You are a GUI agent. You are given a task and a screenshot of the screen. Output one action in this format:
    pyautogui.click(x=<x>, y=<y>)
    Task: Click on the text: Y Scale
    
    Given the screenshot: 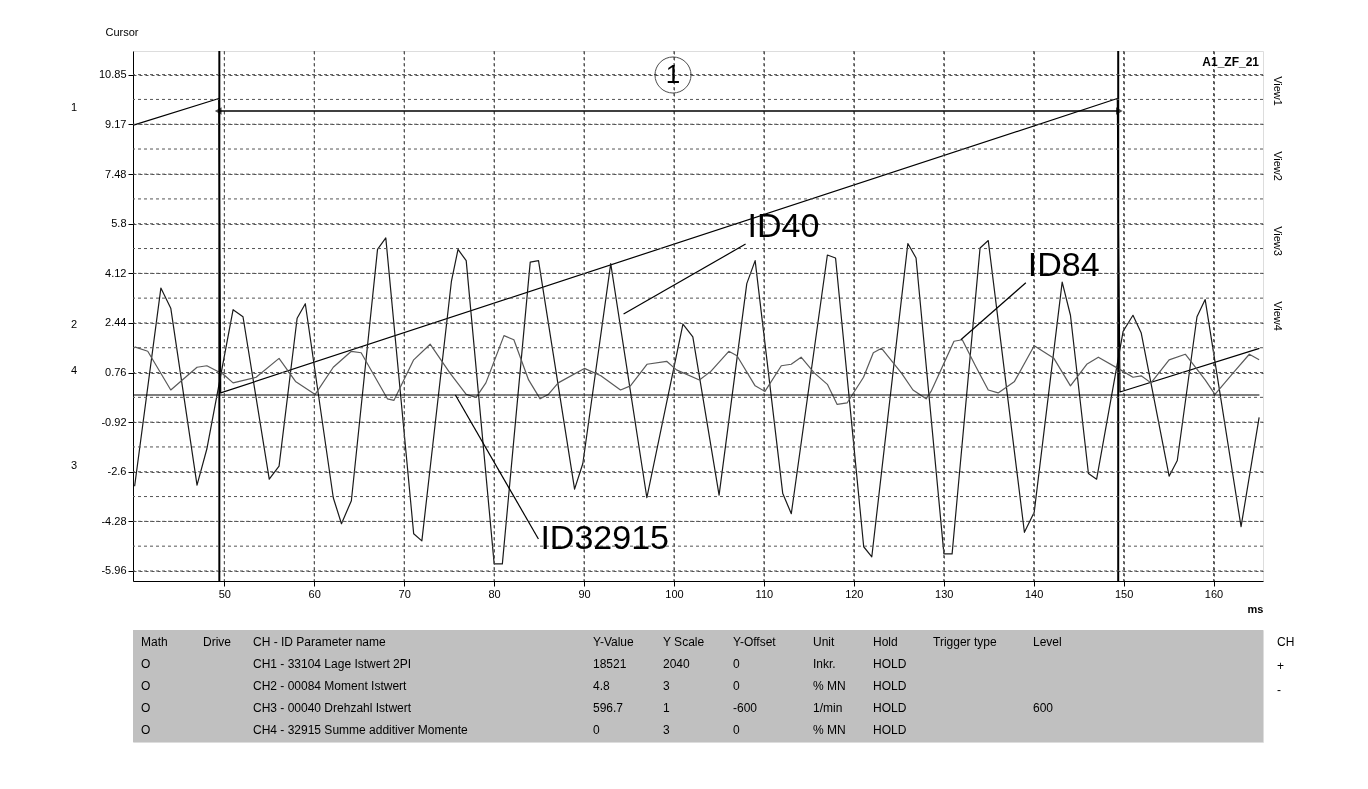 What is the action you would take?
    pyautogui.click(x=684, y=642)
    